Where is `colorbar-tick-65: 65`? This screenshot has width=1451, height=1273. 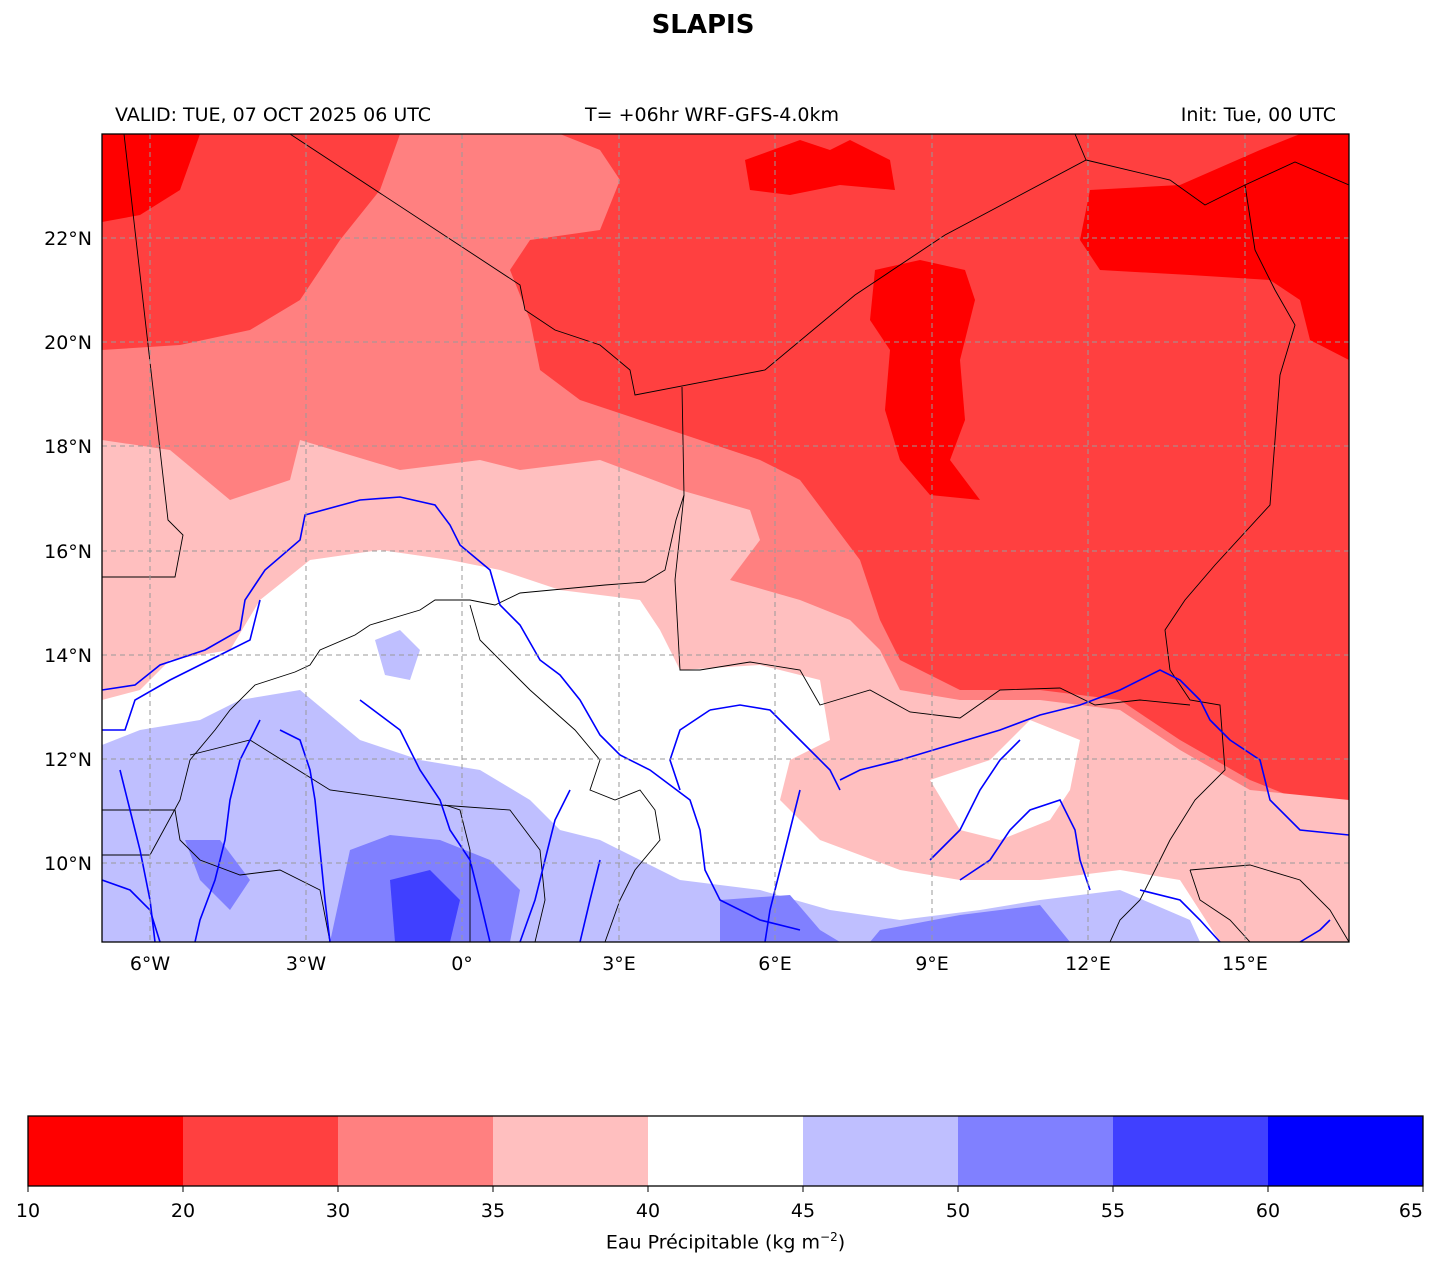
colorbar-tick-65: 65 is located at coordinates (1411, 1211).